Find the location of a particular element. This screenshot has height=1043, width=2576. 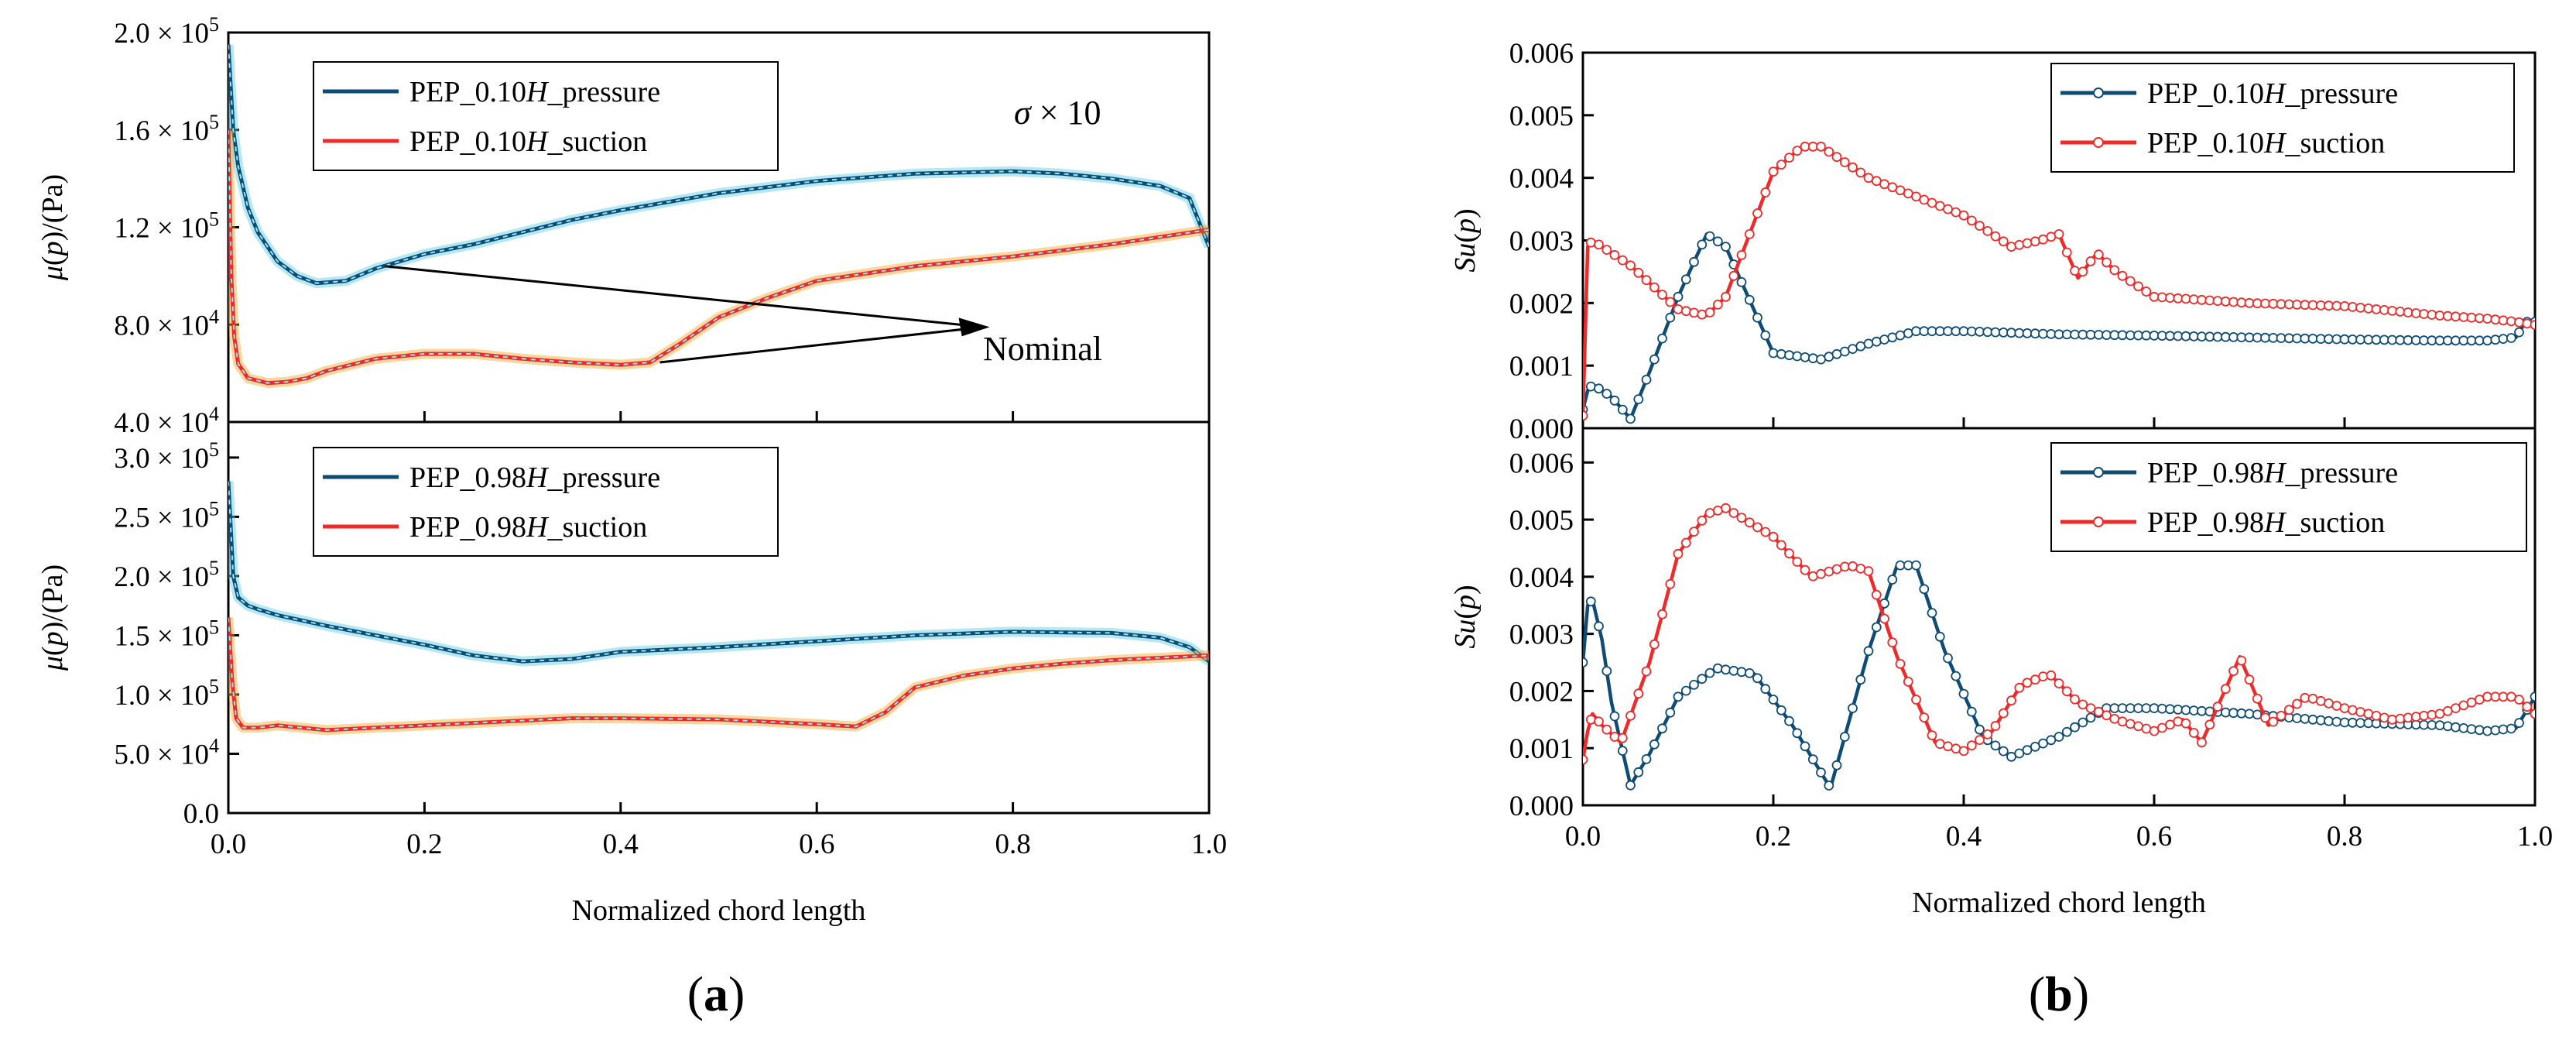

y-tick-mantissa: 4.0 is located at coordinates (131, 423).